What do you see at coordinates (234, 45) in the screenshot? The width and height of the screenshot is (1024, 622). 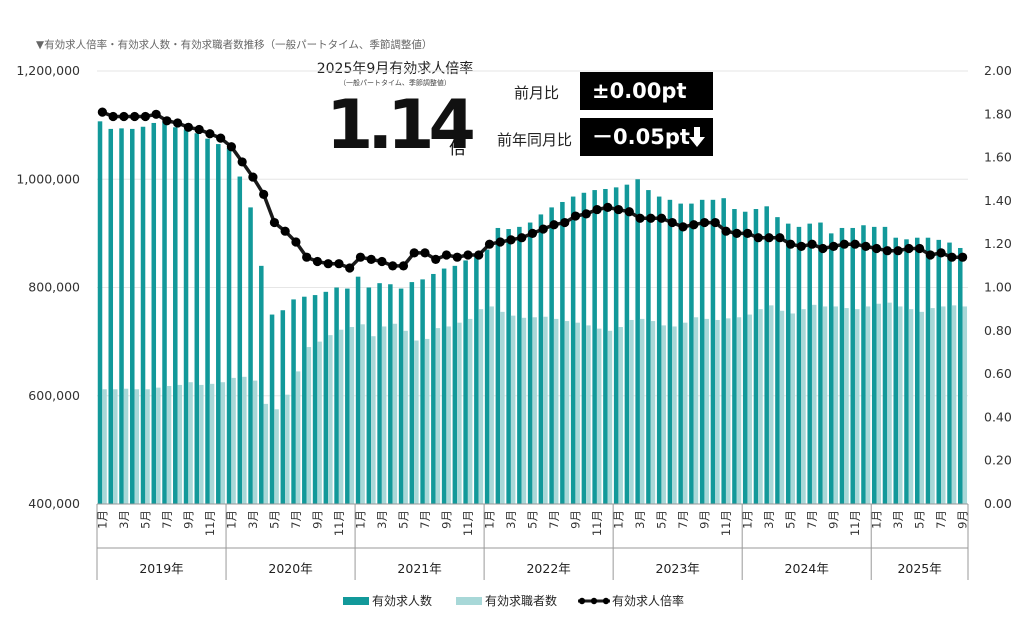 I see `chart-subtitle: ▼有効求人倍率・有効求人数・有効求職者数推移（一般パートタイム、季節調整値）` at bounding box center [234, 45].